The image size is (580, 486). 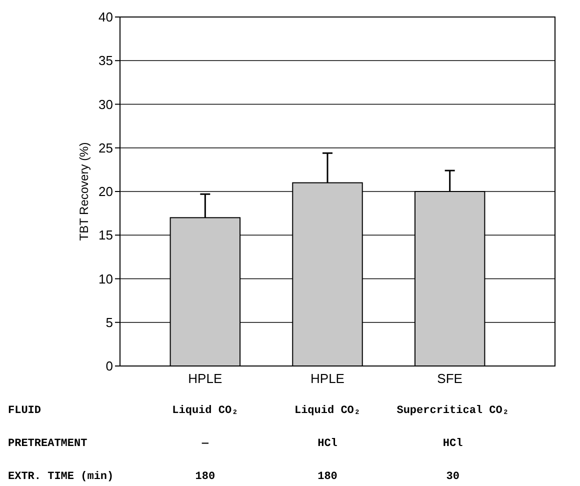 What do you see at coordinates (105, 60) in the screenshot?
I see `y-tick-label: 35` at bounding box center [105, 60].